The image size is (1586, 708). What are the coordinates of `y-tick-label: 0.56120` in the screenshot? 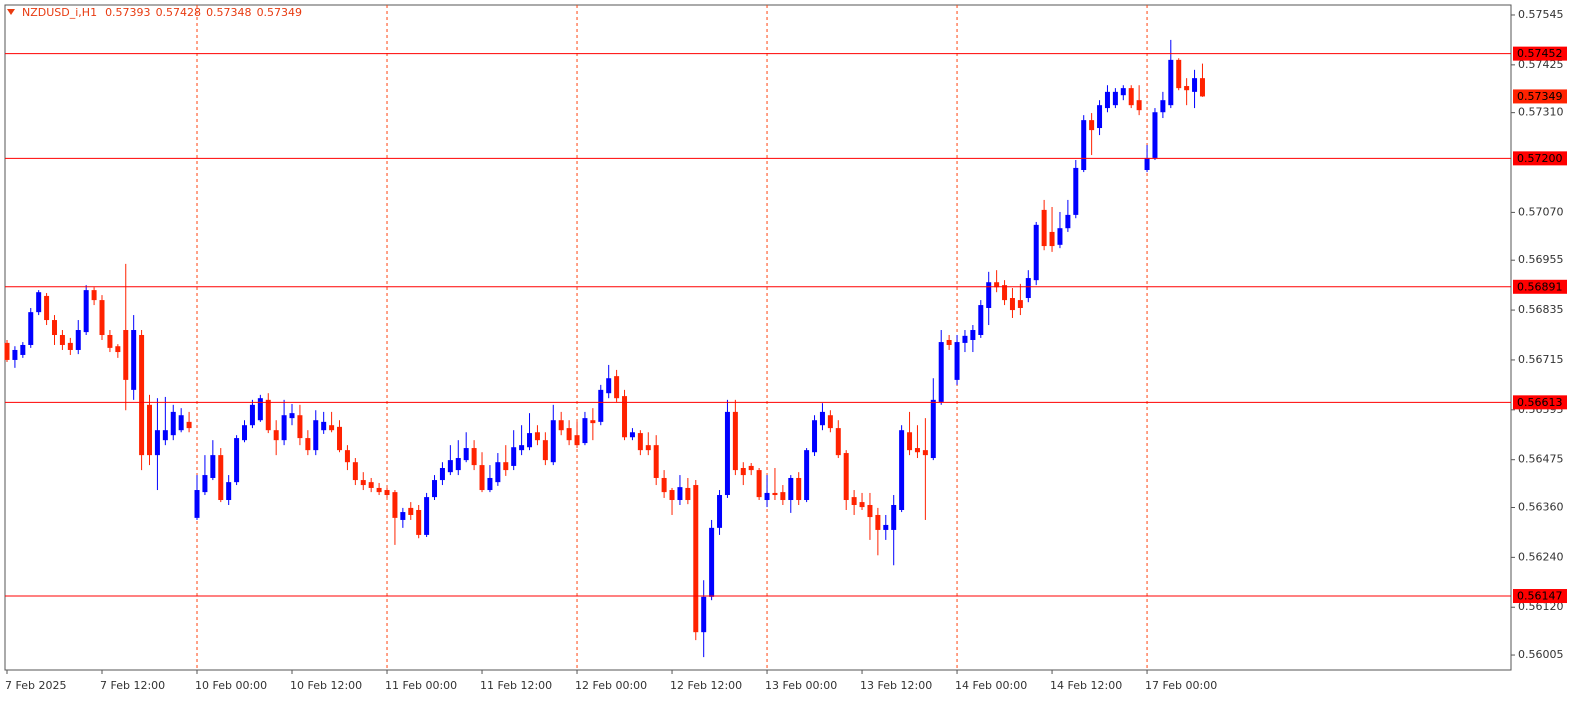 It's located at (1541, 606).